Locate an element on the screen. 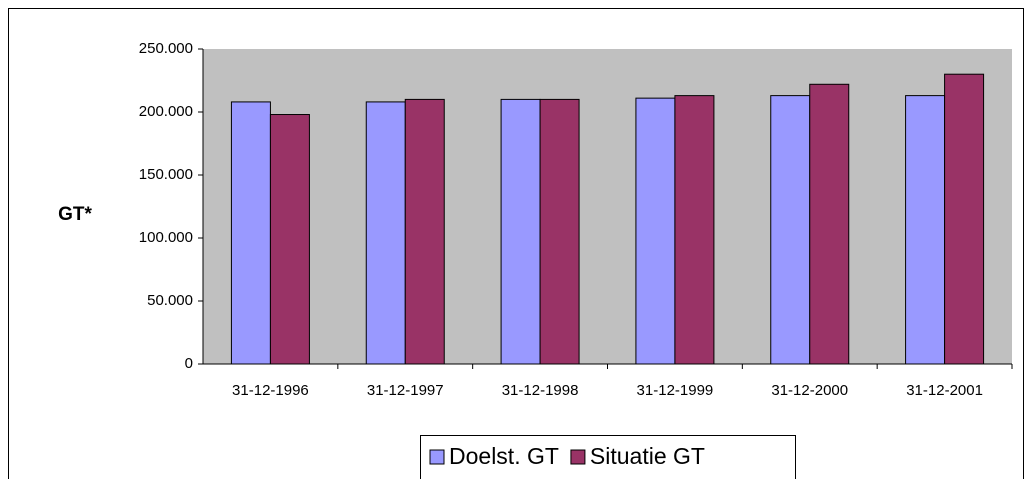  x-tick-label: 31-12-2001 is located at coordinates (944, 390).